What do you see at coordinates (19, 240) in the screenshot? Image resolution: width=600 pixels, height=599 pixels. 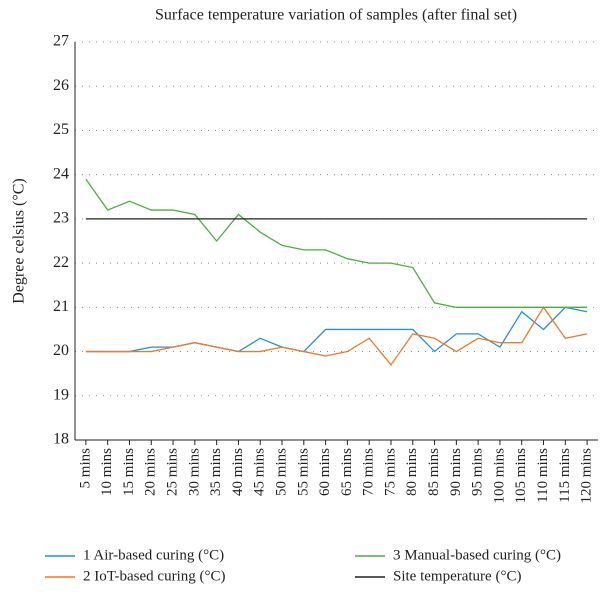 I see `y-axis-label: Degree celsius (°C)` at bounding box center [19, 240].